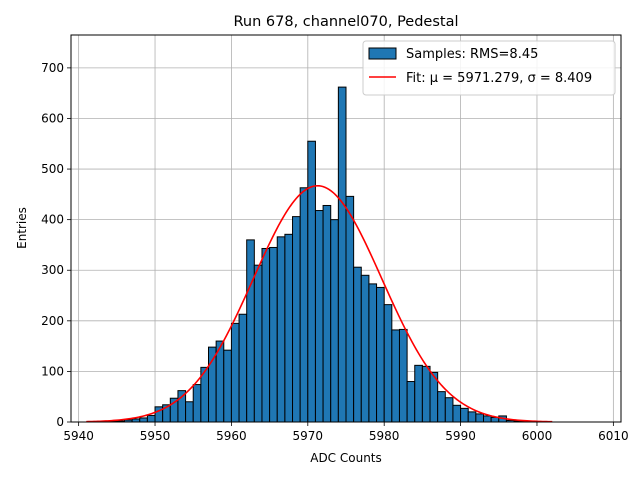 The height and width of the screenshot is (484, 640). What do you see at coordinates (52, 118) in the screenshot?
I see `y-tick-label: 600` at bounding box center [52, 118].